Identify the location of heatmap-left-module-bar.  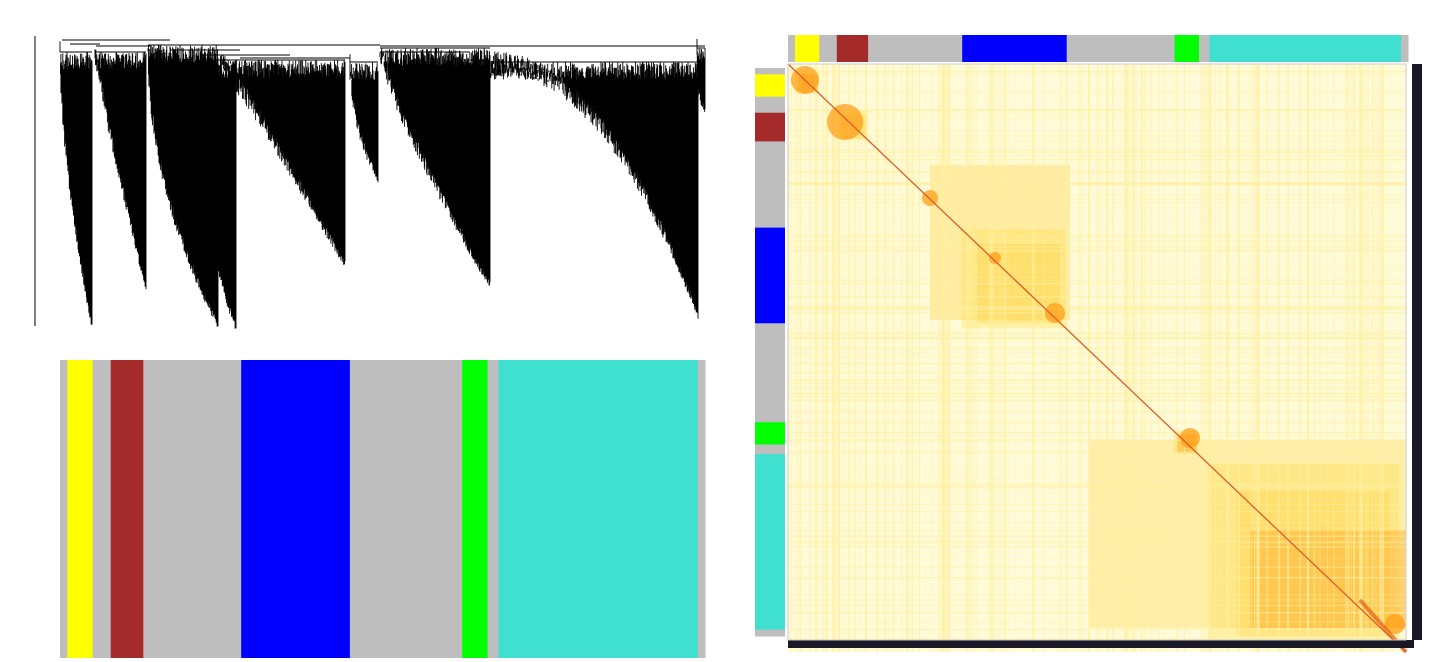
(770, 352).